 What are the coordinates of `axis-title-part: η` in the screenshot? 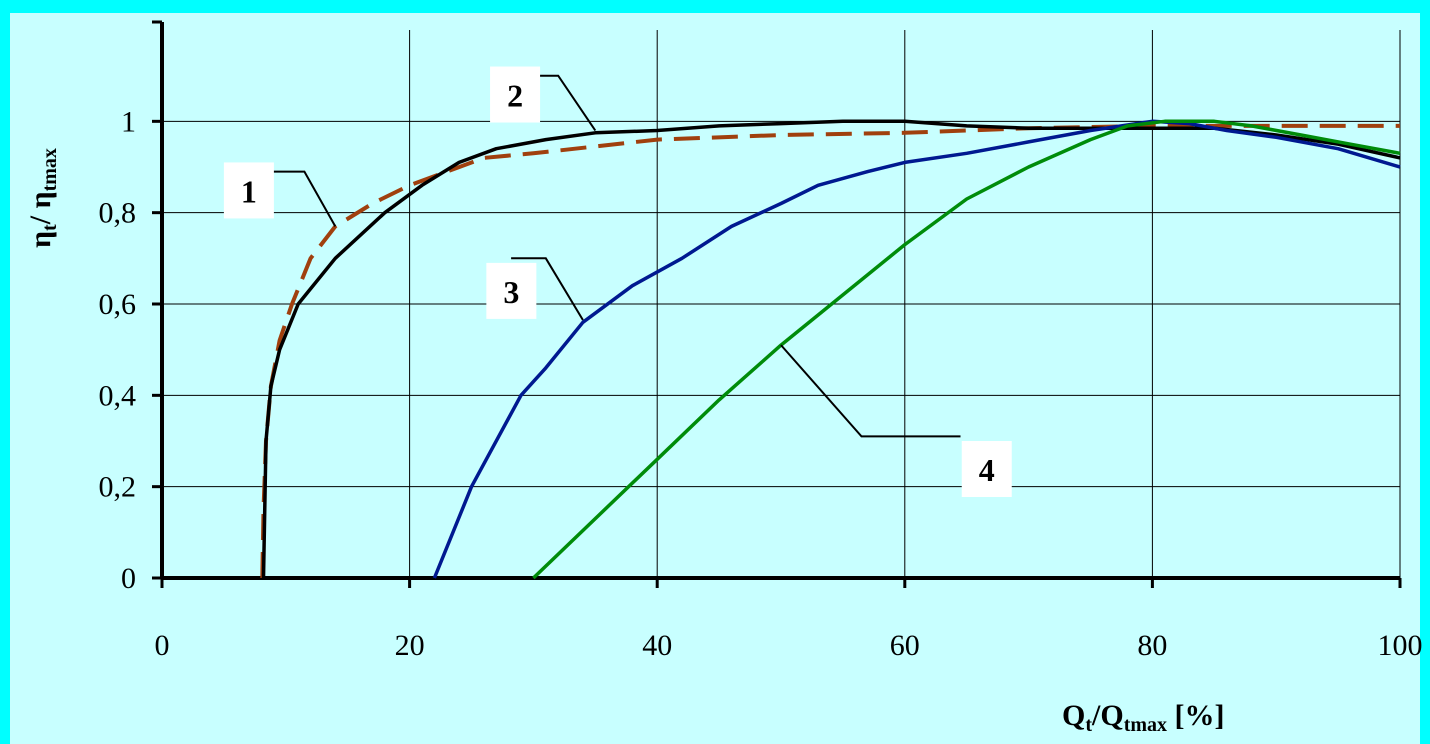 It's located at (40, 239).